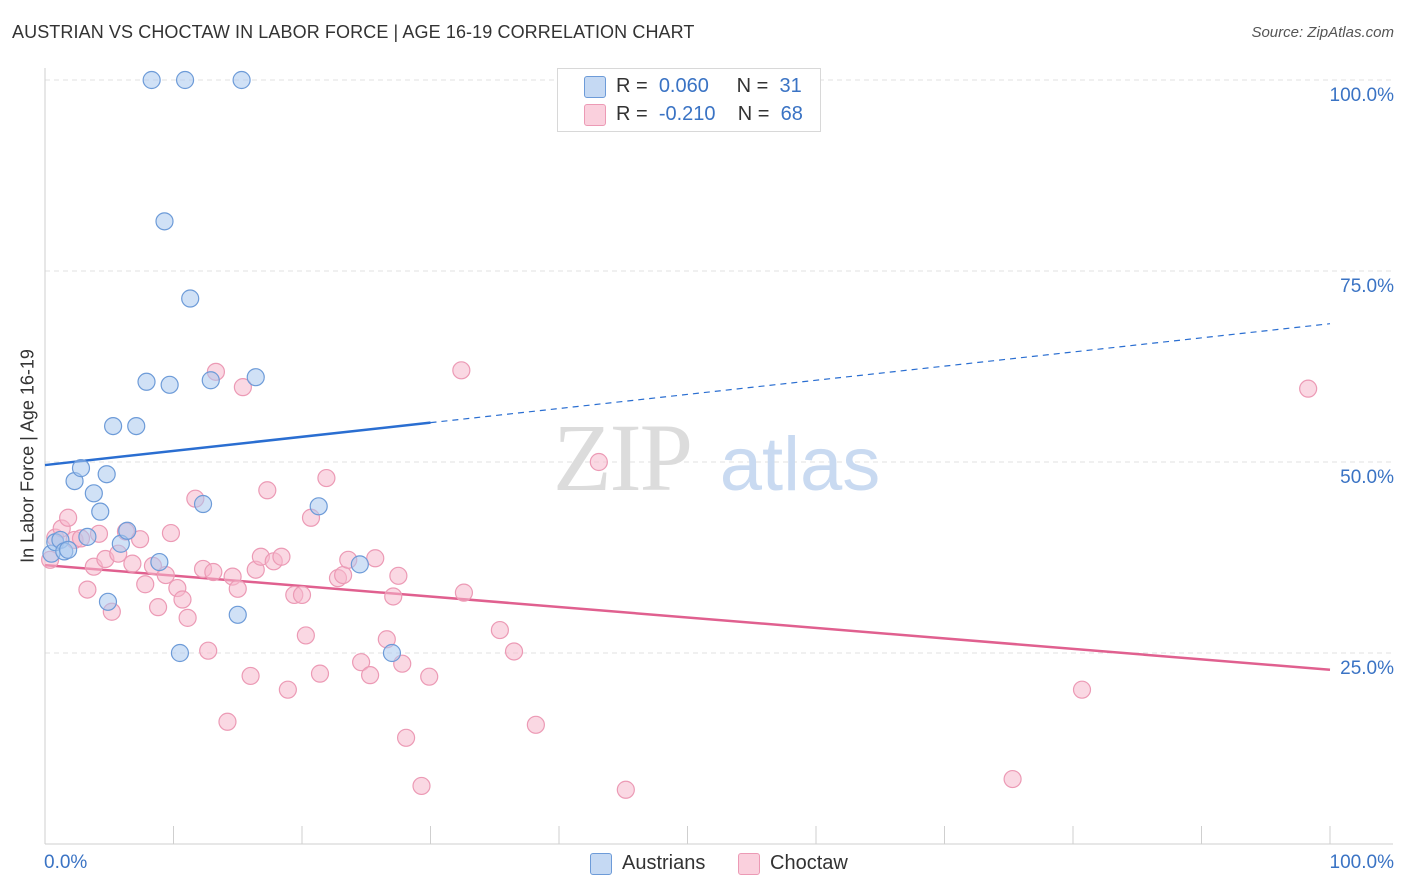 The height and width of the screenshot is (892, 1406). Describe the element at coordinates (595, 115) in the screenshot. I see `choctaw-swatch` at that location.